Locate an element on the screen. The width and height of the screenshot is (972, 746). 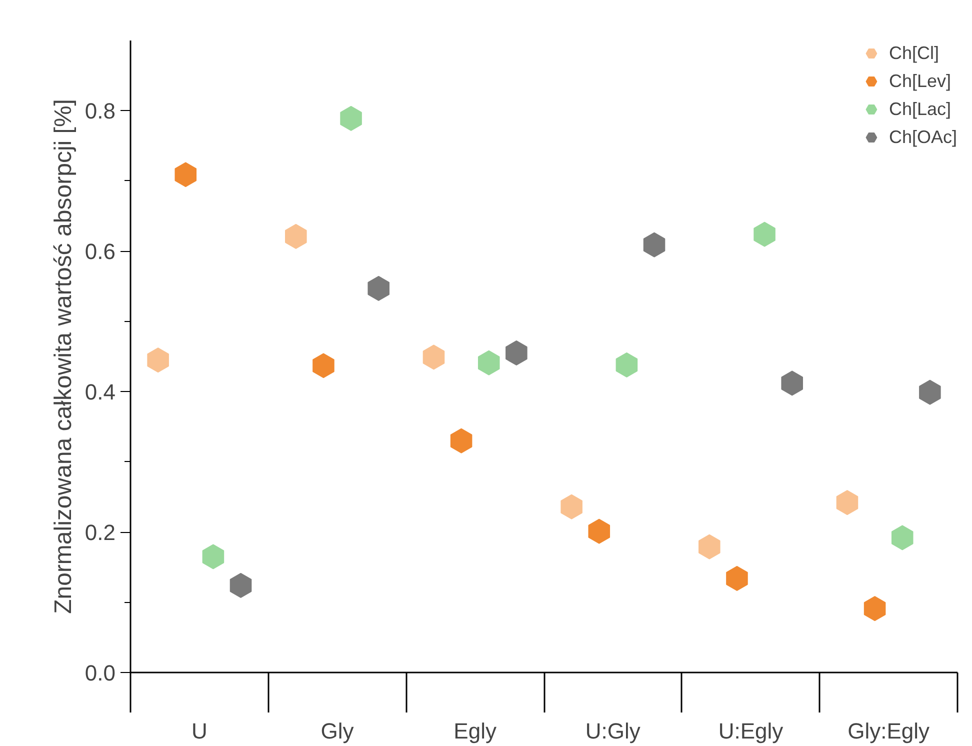
y-tick-label: 0.6 is located at coordinates (100, 251).